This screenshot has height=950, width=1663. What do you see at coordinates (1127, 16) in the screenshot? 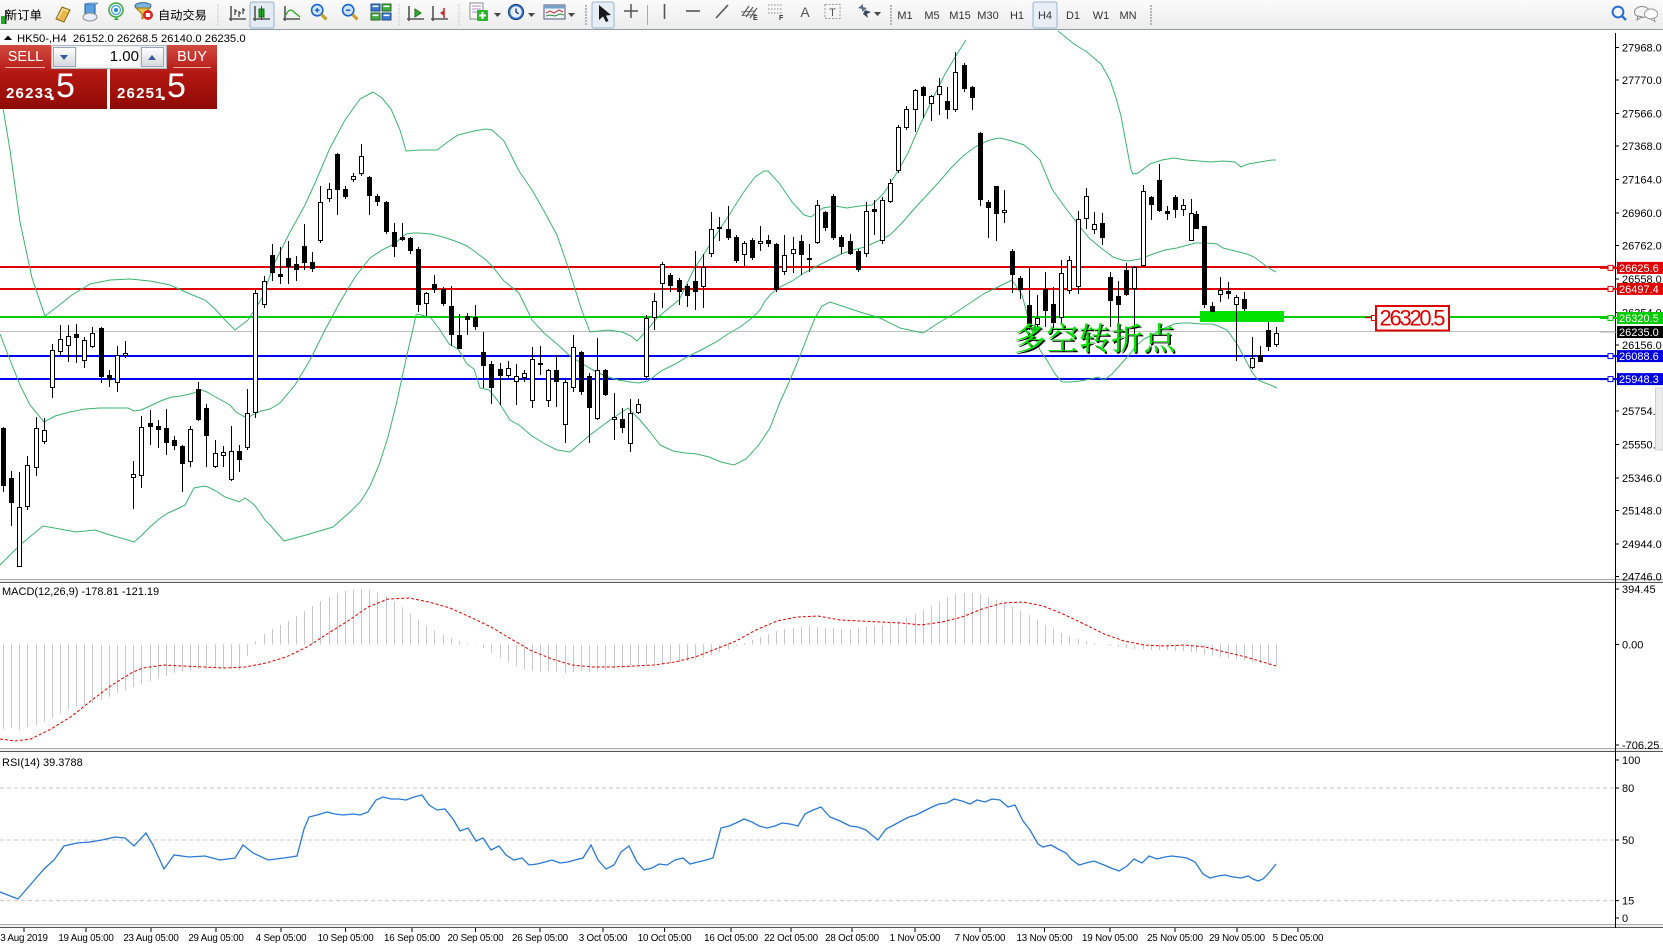
I see `svg-text: MN` at bounding box center [1127, 16].